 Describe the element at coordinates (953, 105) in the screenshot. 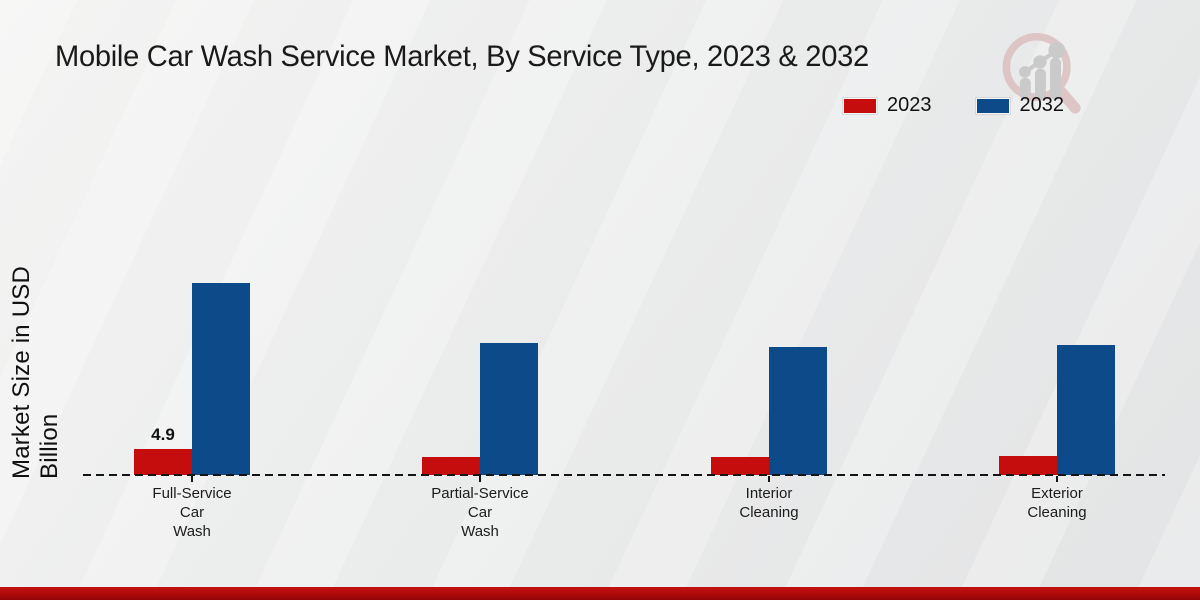

I see `legend: 2023 2032` at that location.